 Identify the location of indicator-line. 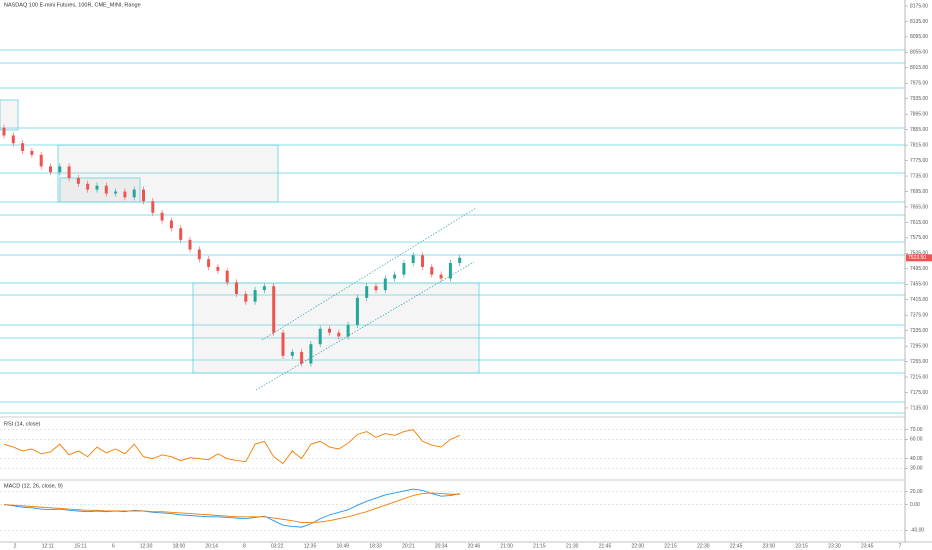
(231, 508).